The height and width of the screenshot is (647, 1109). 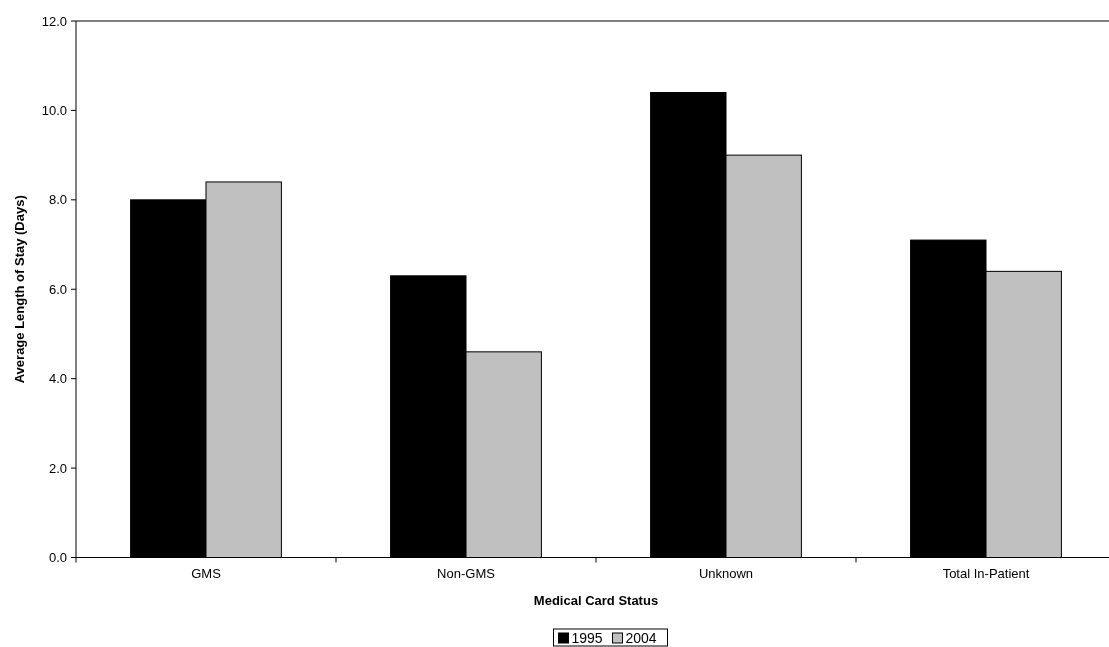 I want to click on y-tick-label: 4.0, so click(x=57, y=379).